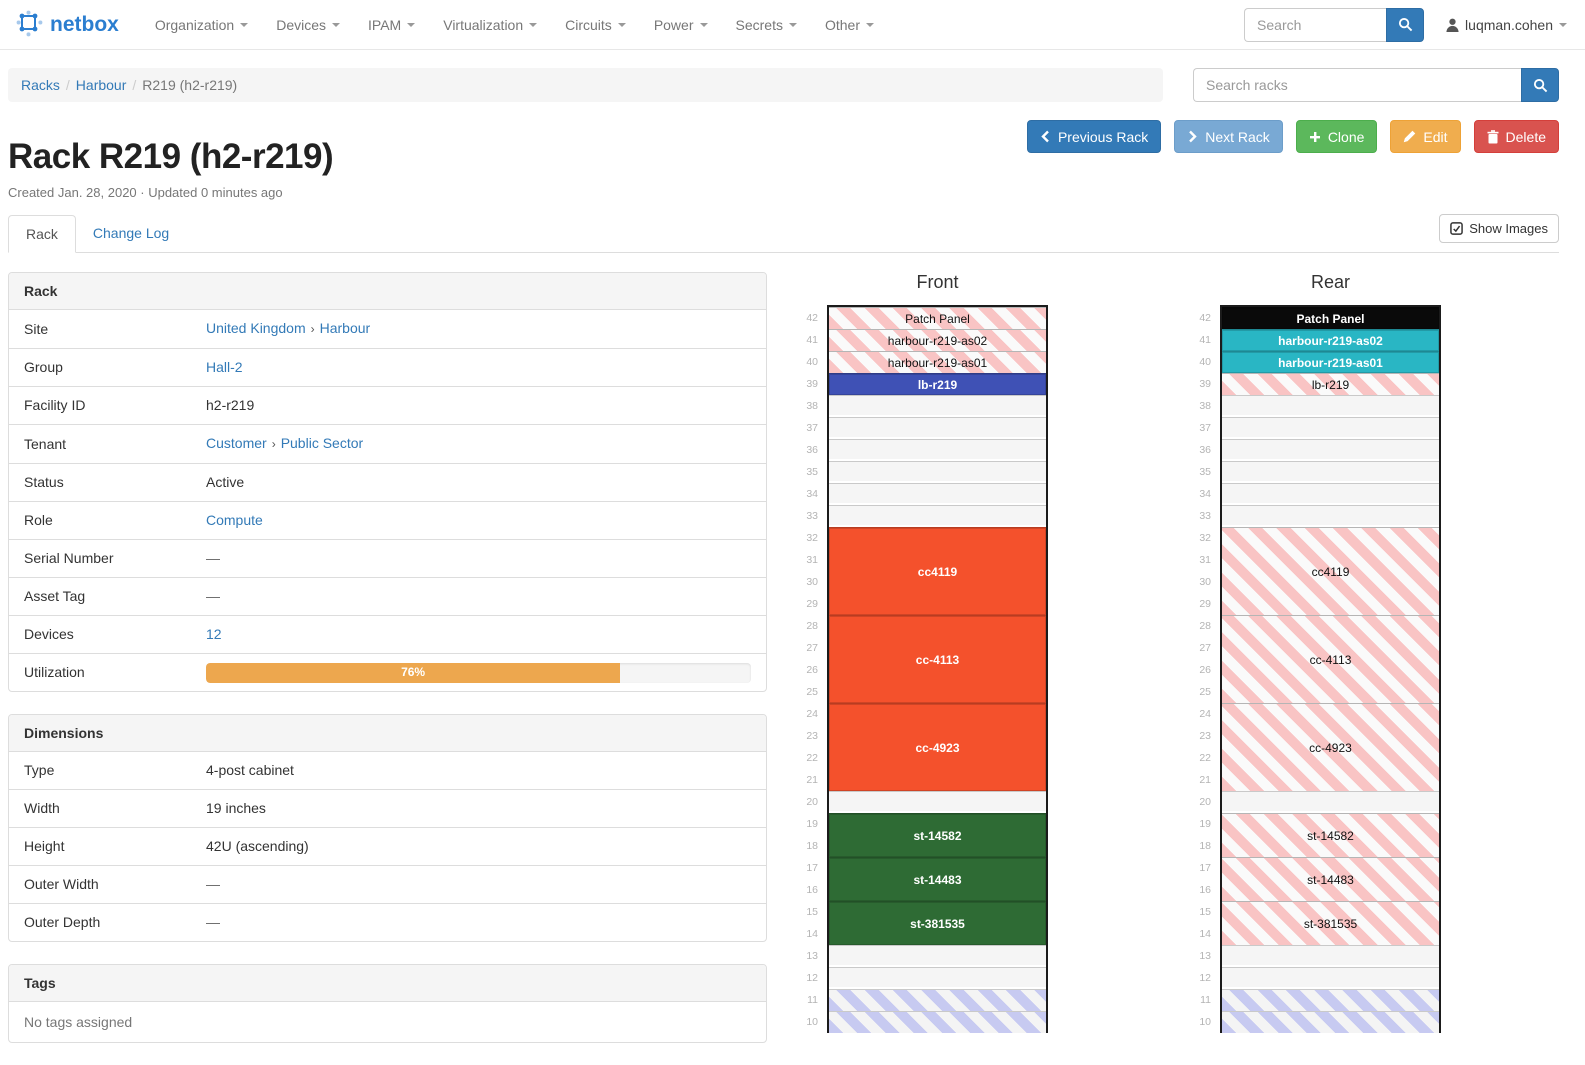 The width and height of the screenshot is (1585, 1065). What do you see at coordinates (40, 85) in the screenshot?
I see `breadcrumb-link-racks: Racks` at bounding box center [40, 85].